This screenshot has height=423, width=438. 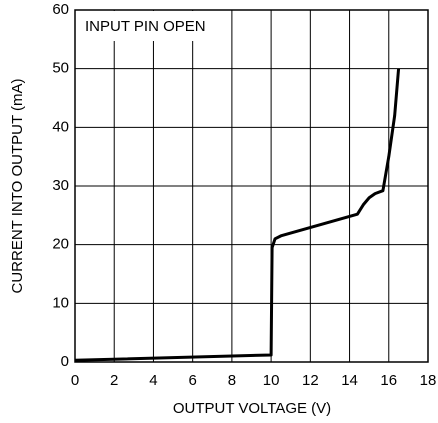 What do you see at coordinates (310, 380) in the screenshot?
I see `x-tick-label: 12` at bounding box center [310, 380].